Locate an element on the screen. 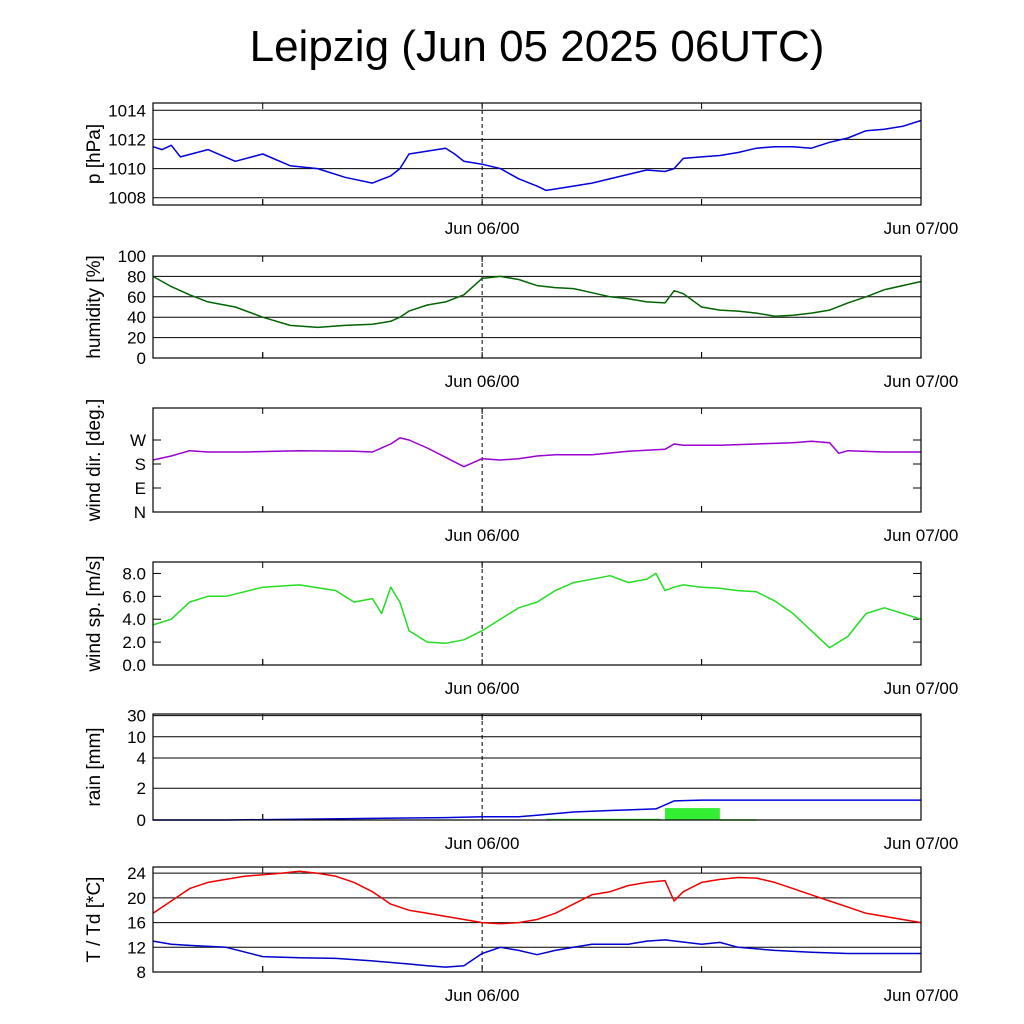 This screenshot has height=1024, width=1024. y-tick-label: 40 is located at coordinates (136, 317).